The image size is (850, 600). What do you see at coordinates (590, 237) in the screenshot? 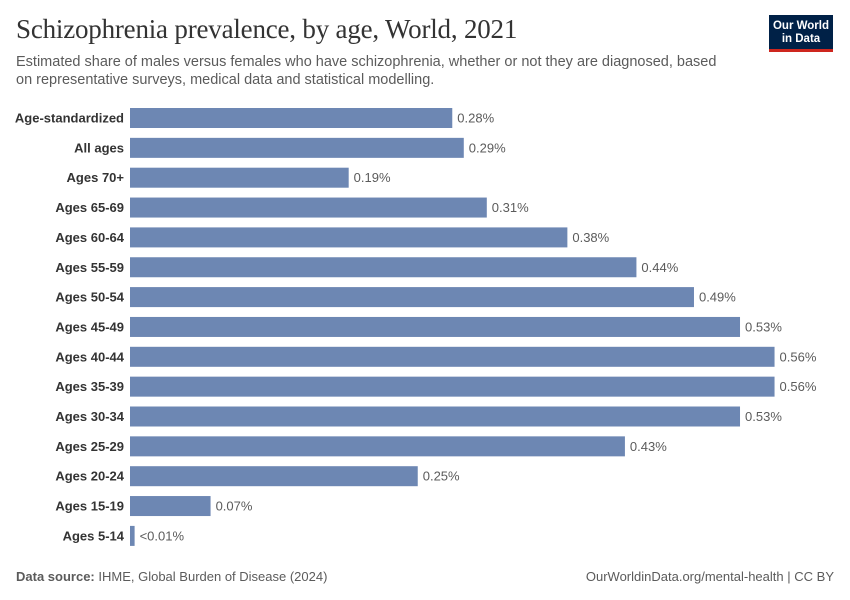
I see `value-label: 0.38%` at bounding box center [590, 237].